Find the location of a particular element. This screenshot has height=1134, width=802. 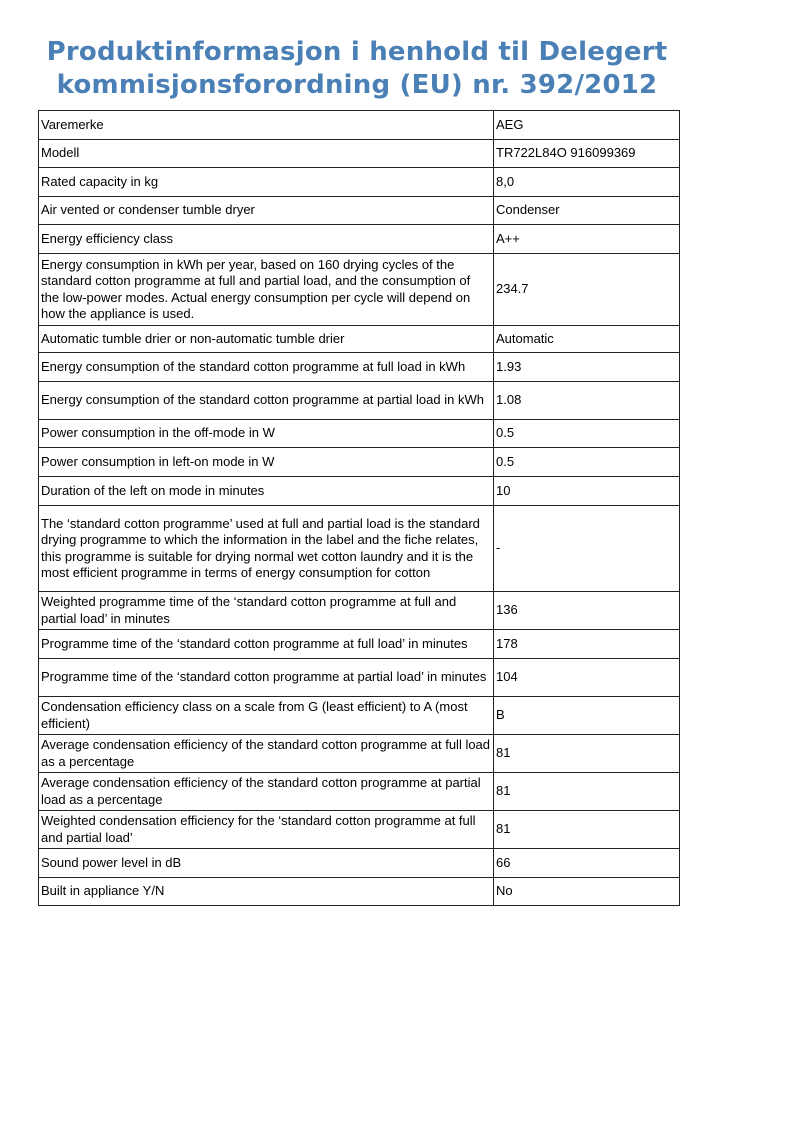

row-value: Condenser is located at coordinates (586, 210).